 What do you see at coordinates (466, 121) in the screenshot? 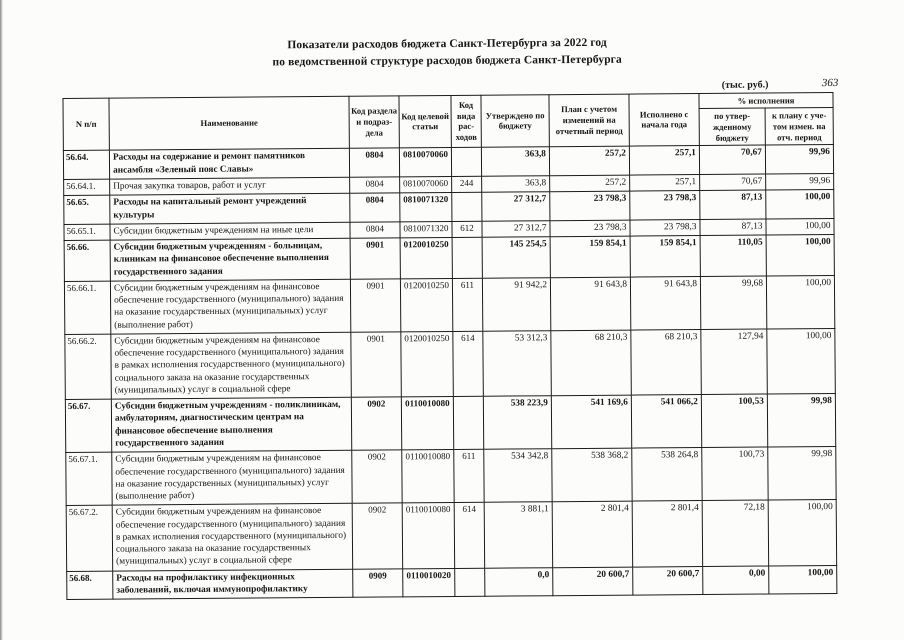
I see `col-header-type-code: Код вида рас-ходов` at bounding box center [466, 121].